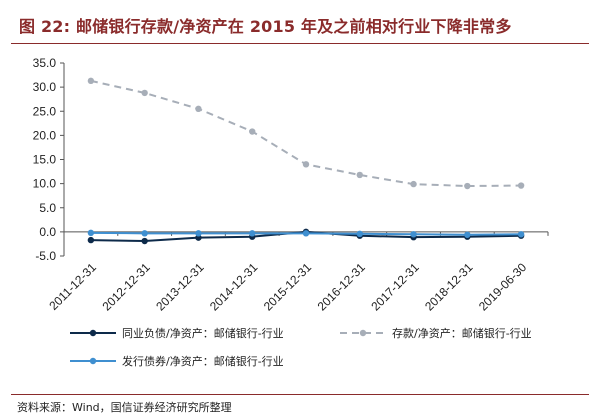 This screenshot has width=596, height=420. What do you see at coordinates (45, 63) in the screenshot?
I see `y-tick-label: 35.0` at bounding box center [45, 63].